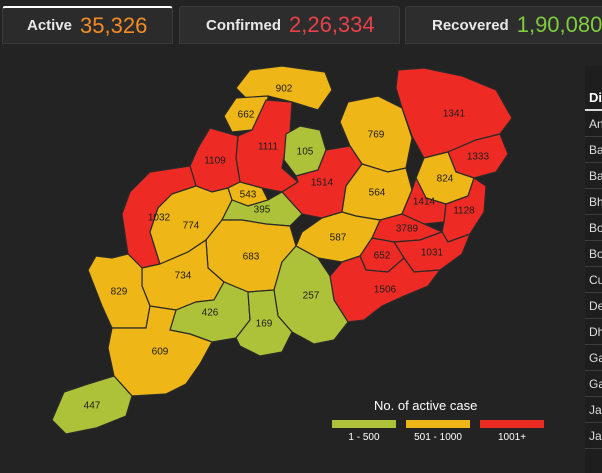 This screenshot has height=473, width=602. I want to click on table-row: An, so click(593, 124).